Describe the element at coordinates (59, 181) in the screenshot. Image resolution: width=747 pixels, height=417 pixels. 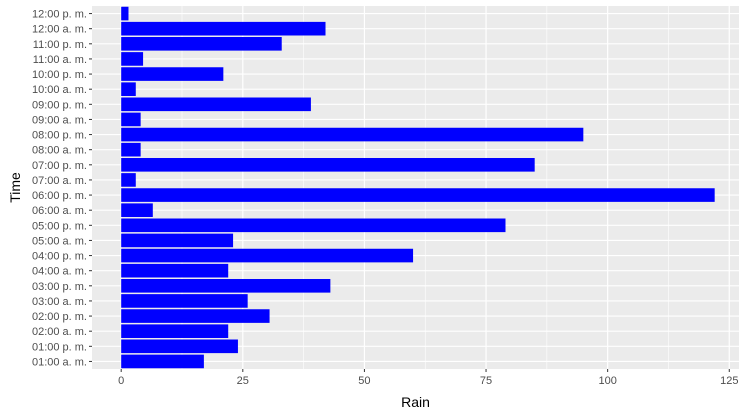
I see `y-tick-label: 07:00 a. m.` at that location.